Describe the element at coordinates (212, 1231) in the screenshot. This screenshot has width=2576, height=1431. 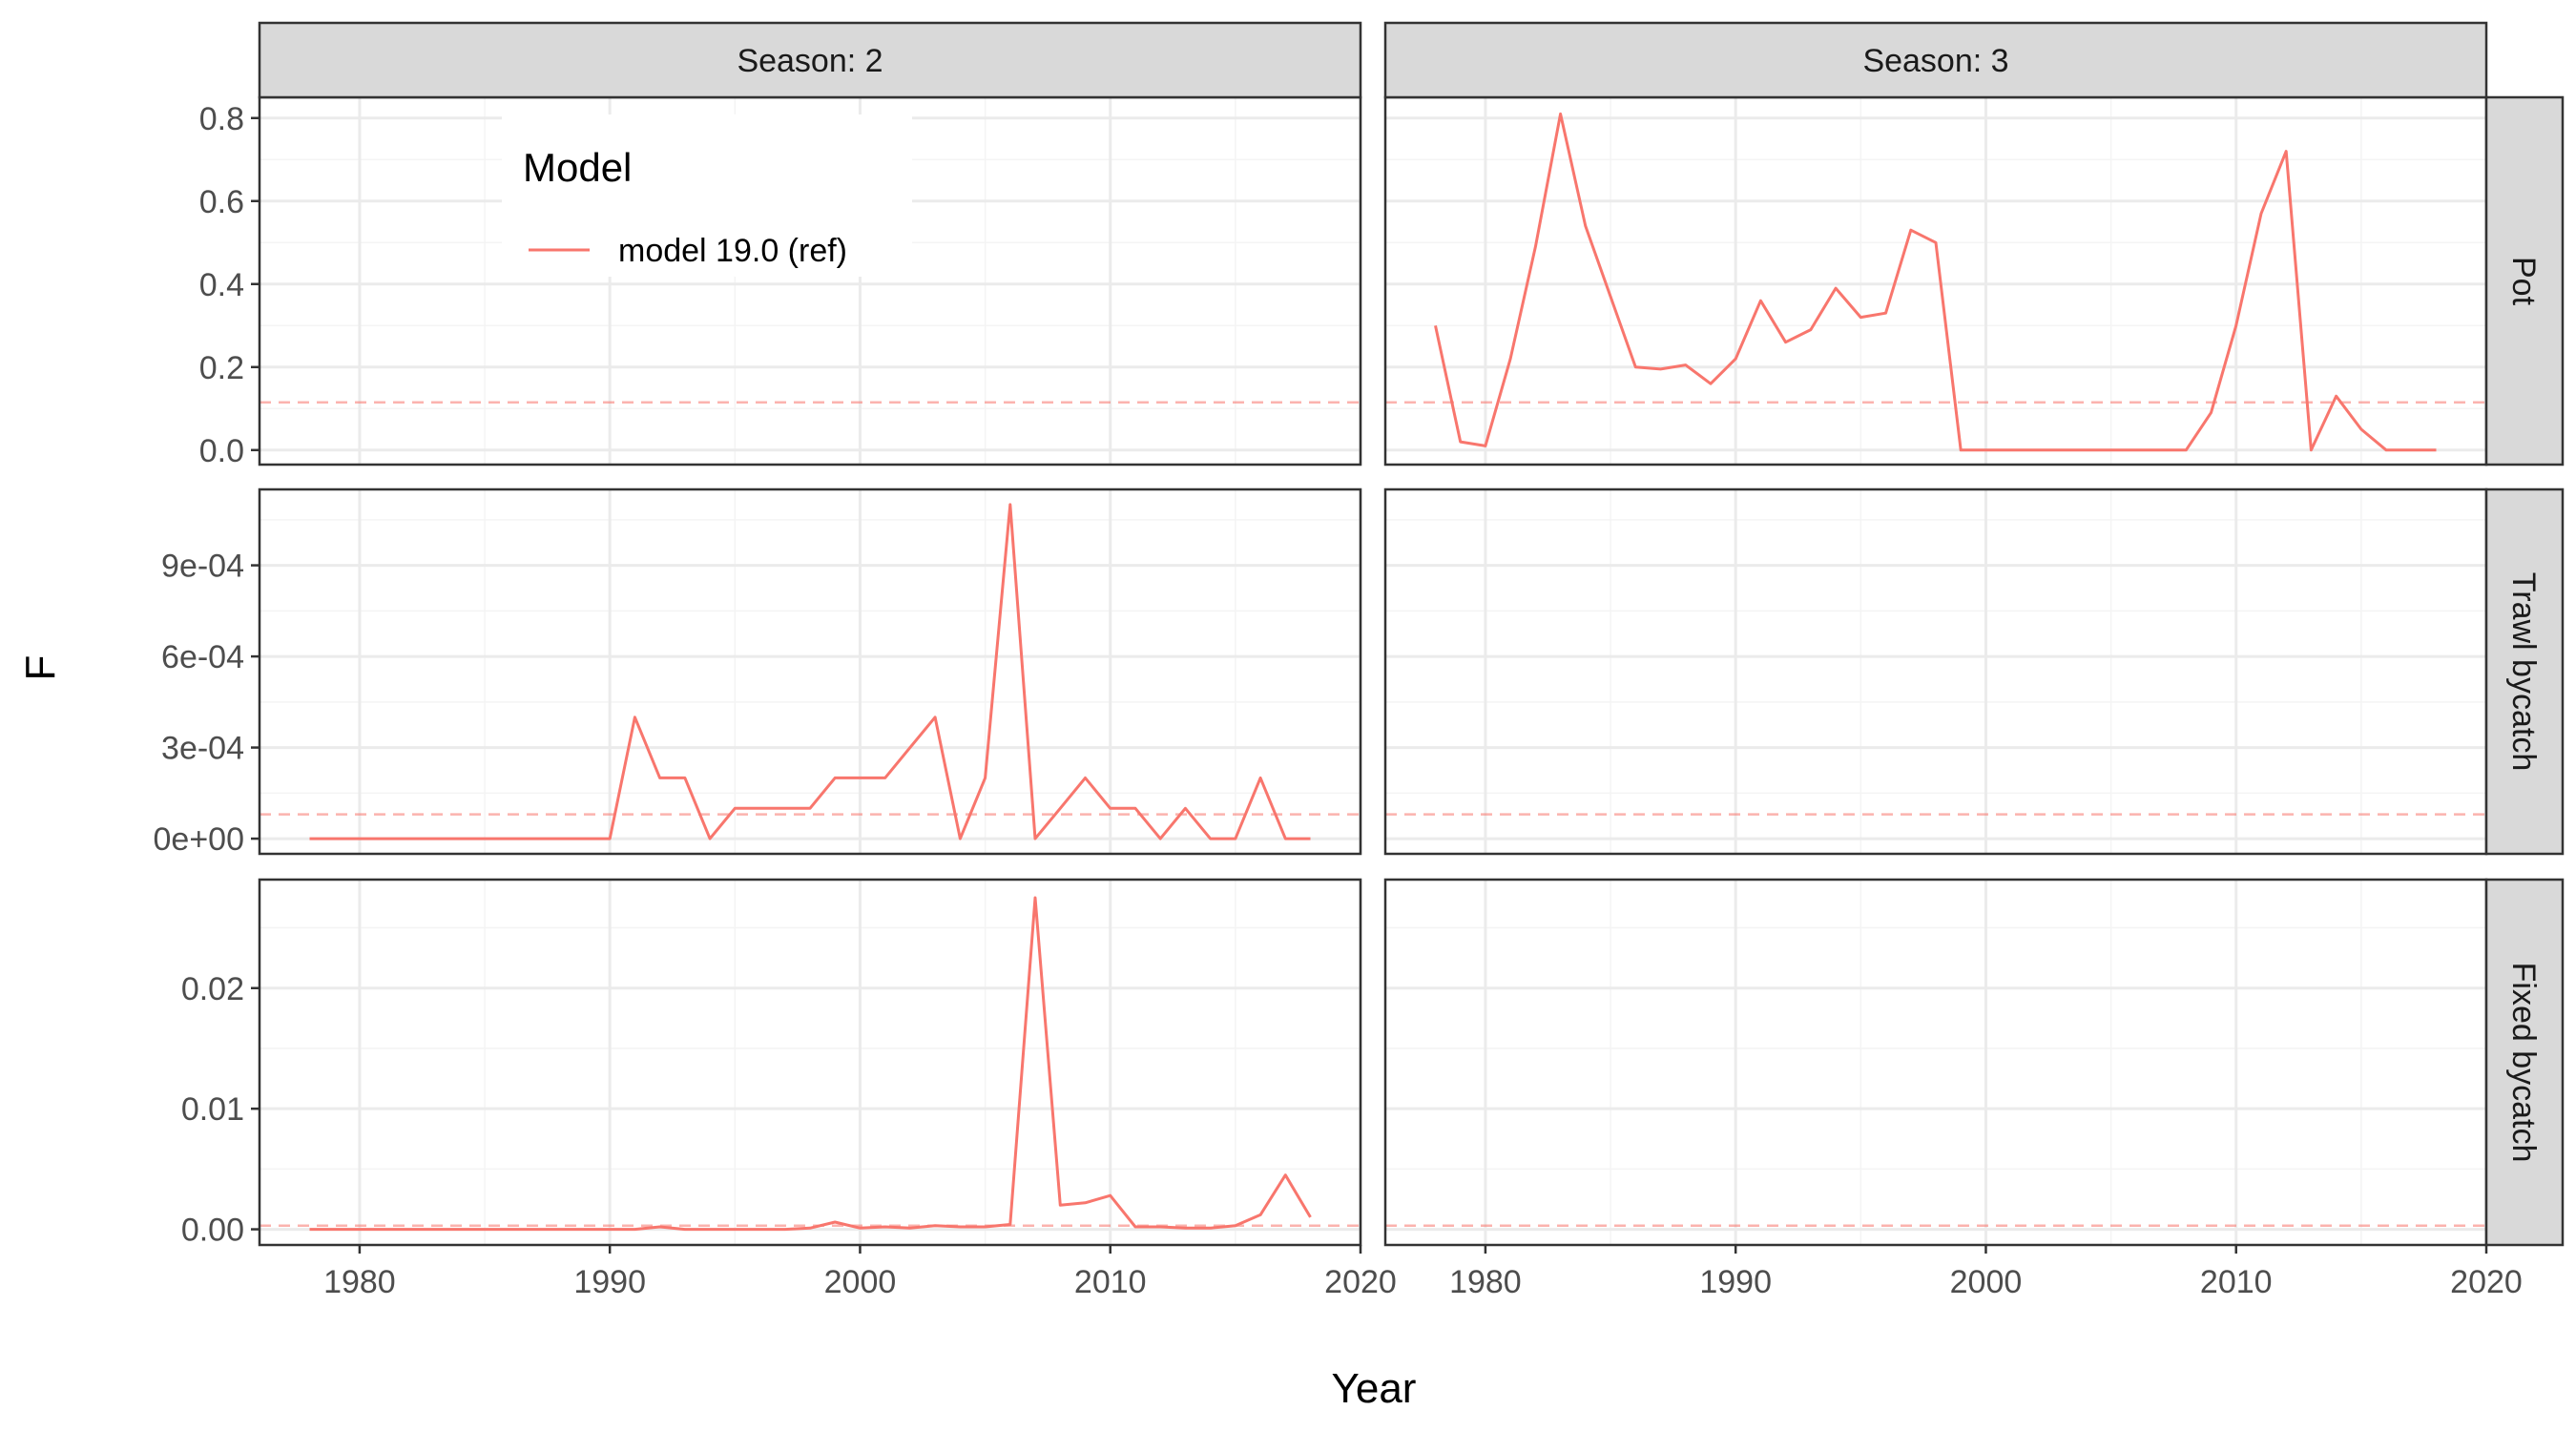
I see `y-tick-label: 0.00` at that location.